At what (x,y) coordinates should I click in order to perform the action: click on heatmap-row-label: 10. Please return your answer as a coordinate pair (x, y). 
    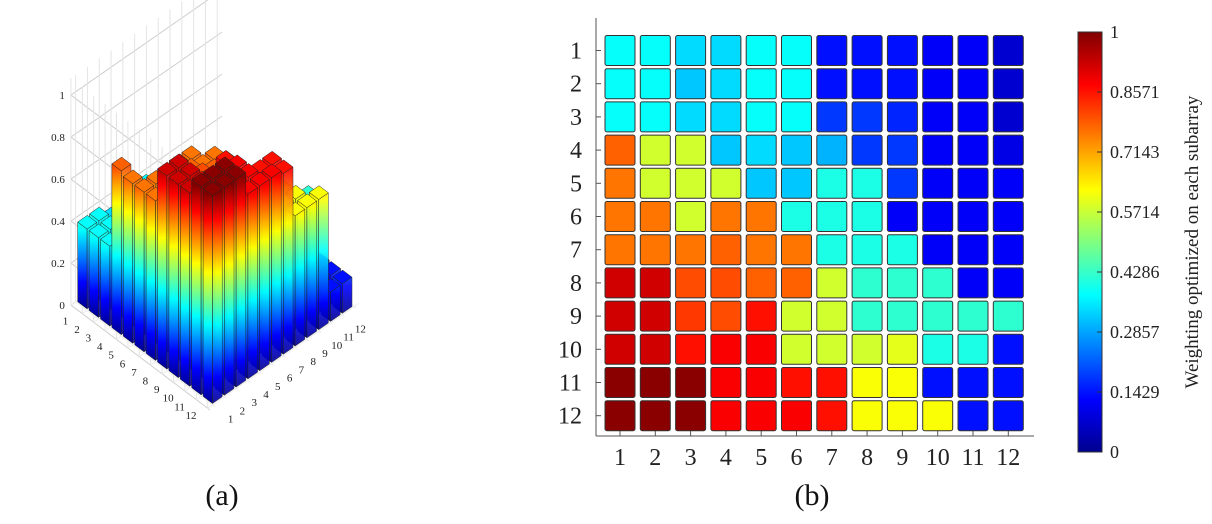
    Looking at the image, I should click on (570, 350).